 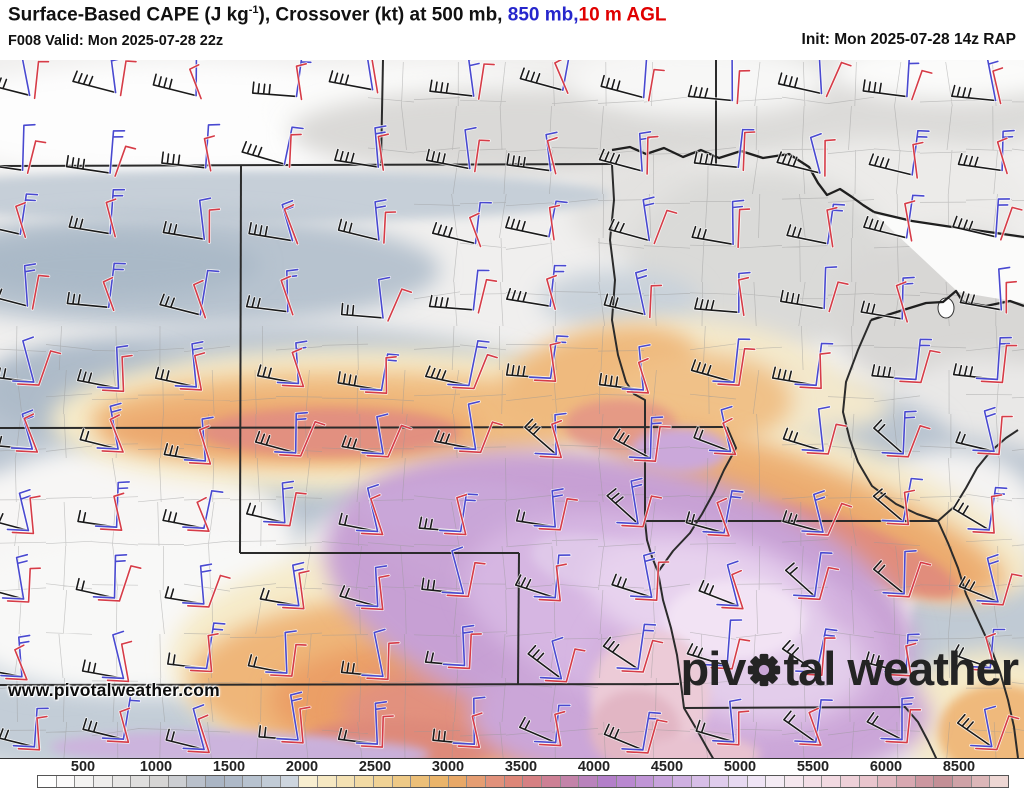 I want to click on model-init-time: Init: Mon 2025-07-28 14z RAP, so click(x=908, y=39).